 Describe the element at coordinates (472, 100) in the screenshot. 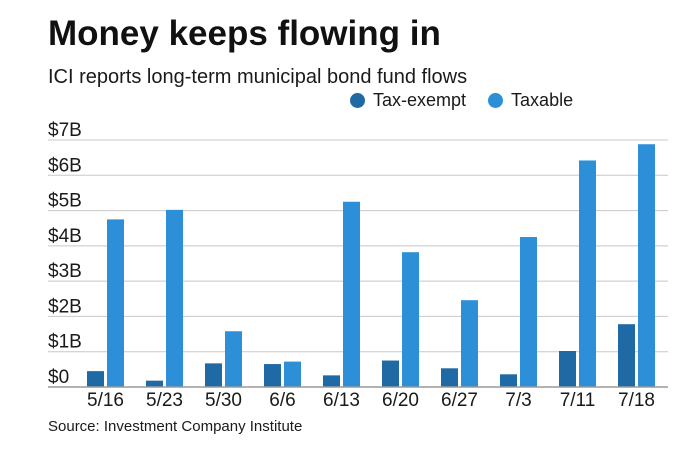

I see `chart-legend: Tax-exempt Taxable` at that location.